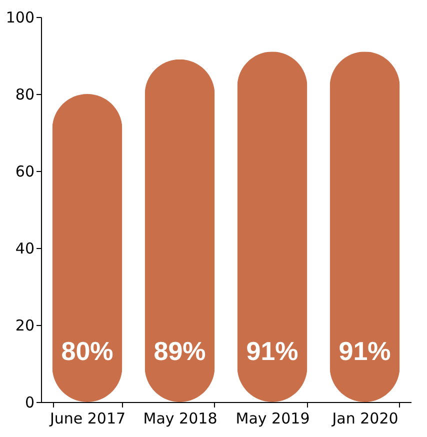 This screenshot has width=427, height=437. What do you see at coordinates (24, 325) in the screenshot?
I see `y-tick-label: 20` at bounding box center [24, 325].